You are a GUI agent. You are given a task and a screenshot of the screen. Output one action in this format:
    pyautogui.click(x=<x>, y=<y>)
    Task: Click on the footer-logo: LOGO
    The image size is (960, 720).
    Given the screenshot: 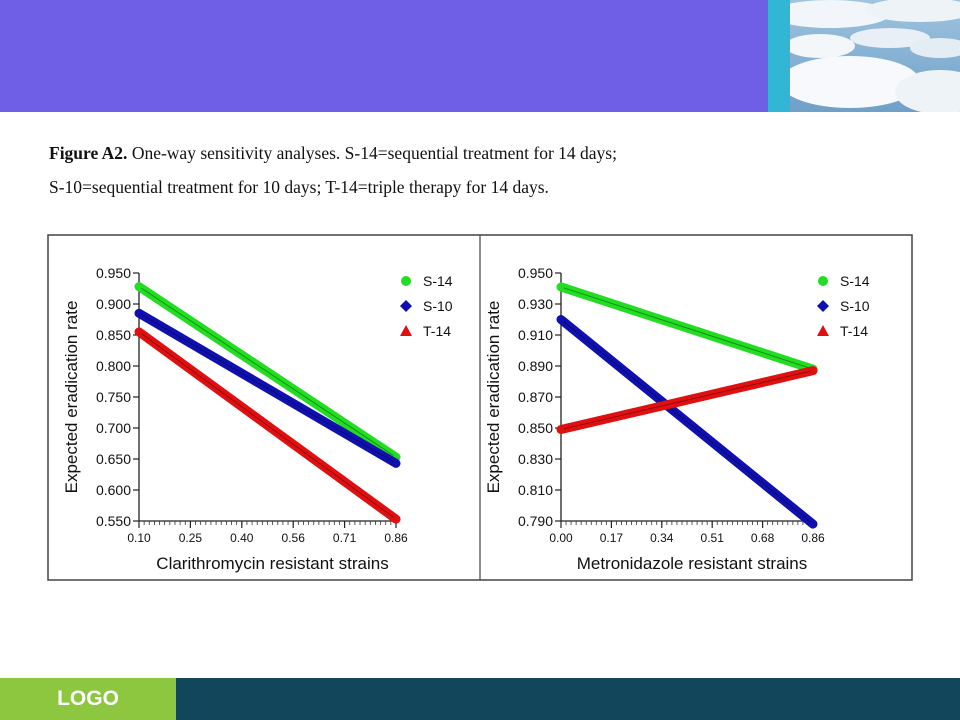 What is the action you would take?
    pyautogui.click(x=88, y=699)
    